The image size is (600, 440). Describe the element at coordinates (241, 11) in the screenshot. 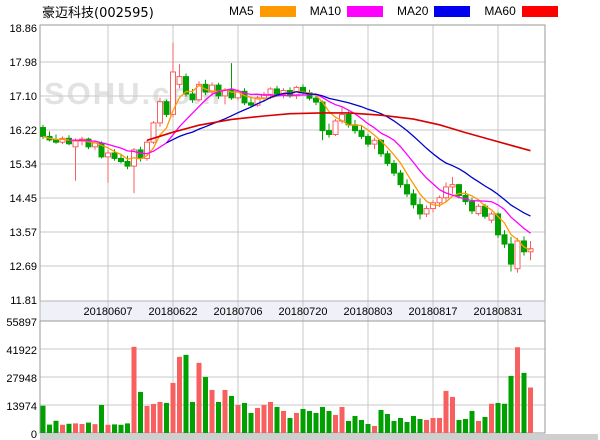

I see `legend-label: MA5` at that location.